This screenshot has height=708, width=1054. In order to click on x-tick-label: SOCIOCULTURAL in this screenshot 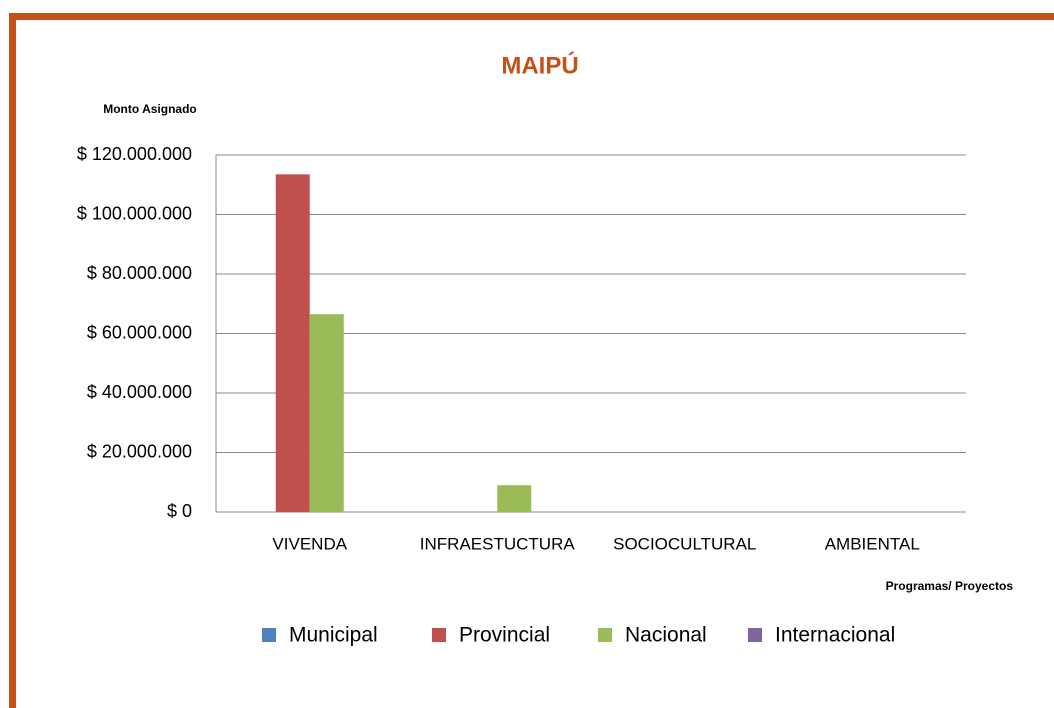, I will do `click(684, 543)`.